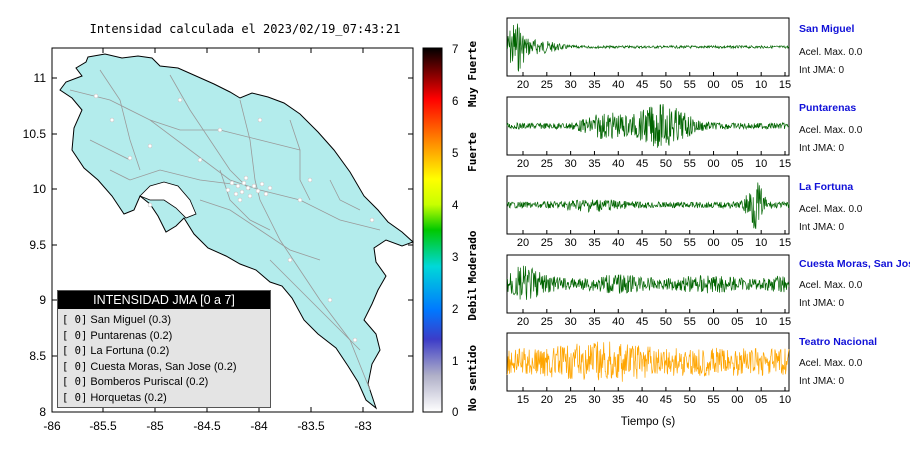 The image size is (910, 460). What do you see at coordinates (135, 382) in the screenshot?
I see `legend-item: [ 0] Bomberos Puriscal (0.2)` at bounding box center [135, 382].